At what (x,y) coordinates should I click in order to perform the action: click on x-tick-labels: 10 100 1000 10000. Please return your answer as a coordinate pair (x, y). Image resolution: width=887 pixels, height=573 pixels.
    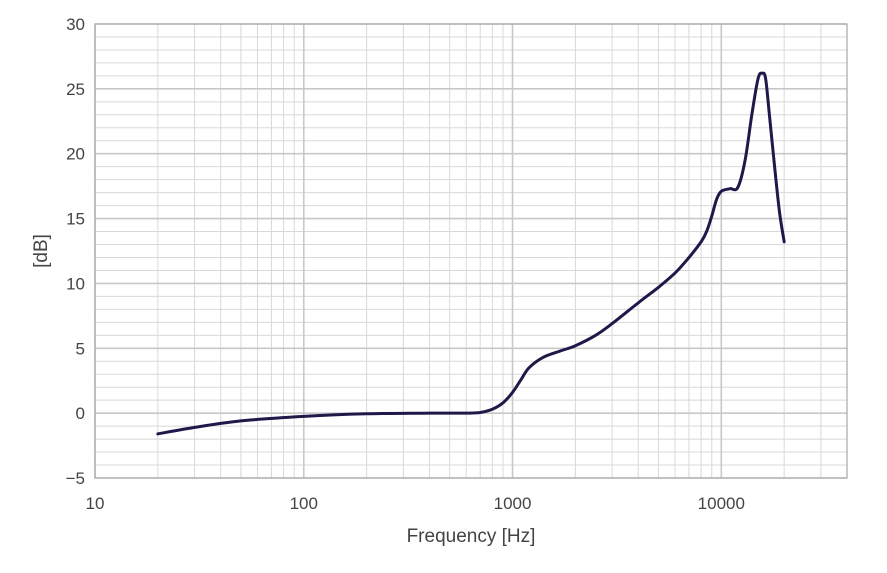
    Looking at the image, I should click on (415, 503).